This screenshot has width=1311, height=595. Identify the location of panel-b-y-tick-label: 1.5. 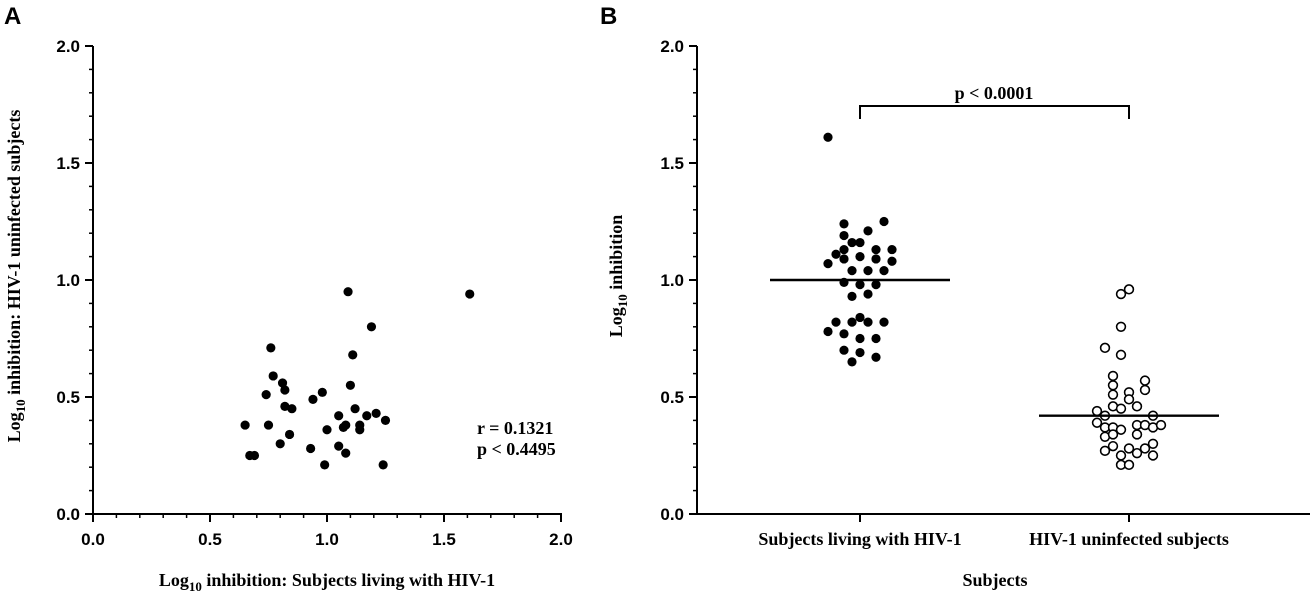
(672, 163).